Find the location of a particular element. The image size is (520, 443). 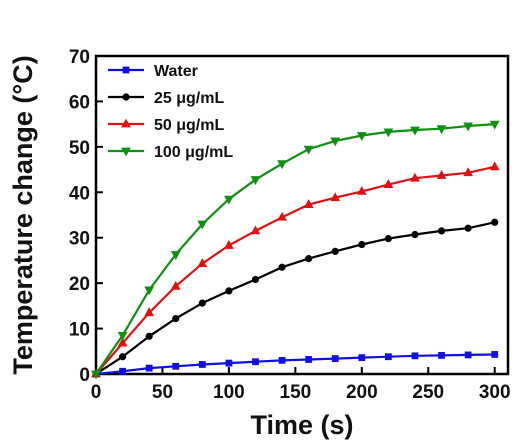

y-tick-label: 70 is located at coordinates (79, 57).